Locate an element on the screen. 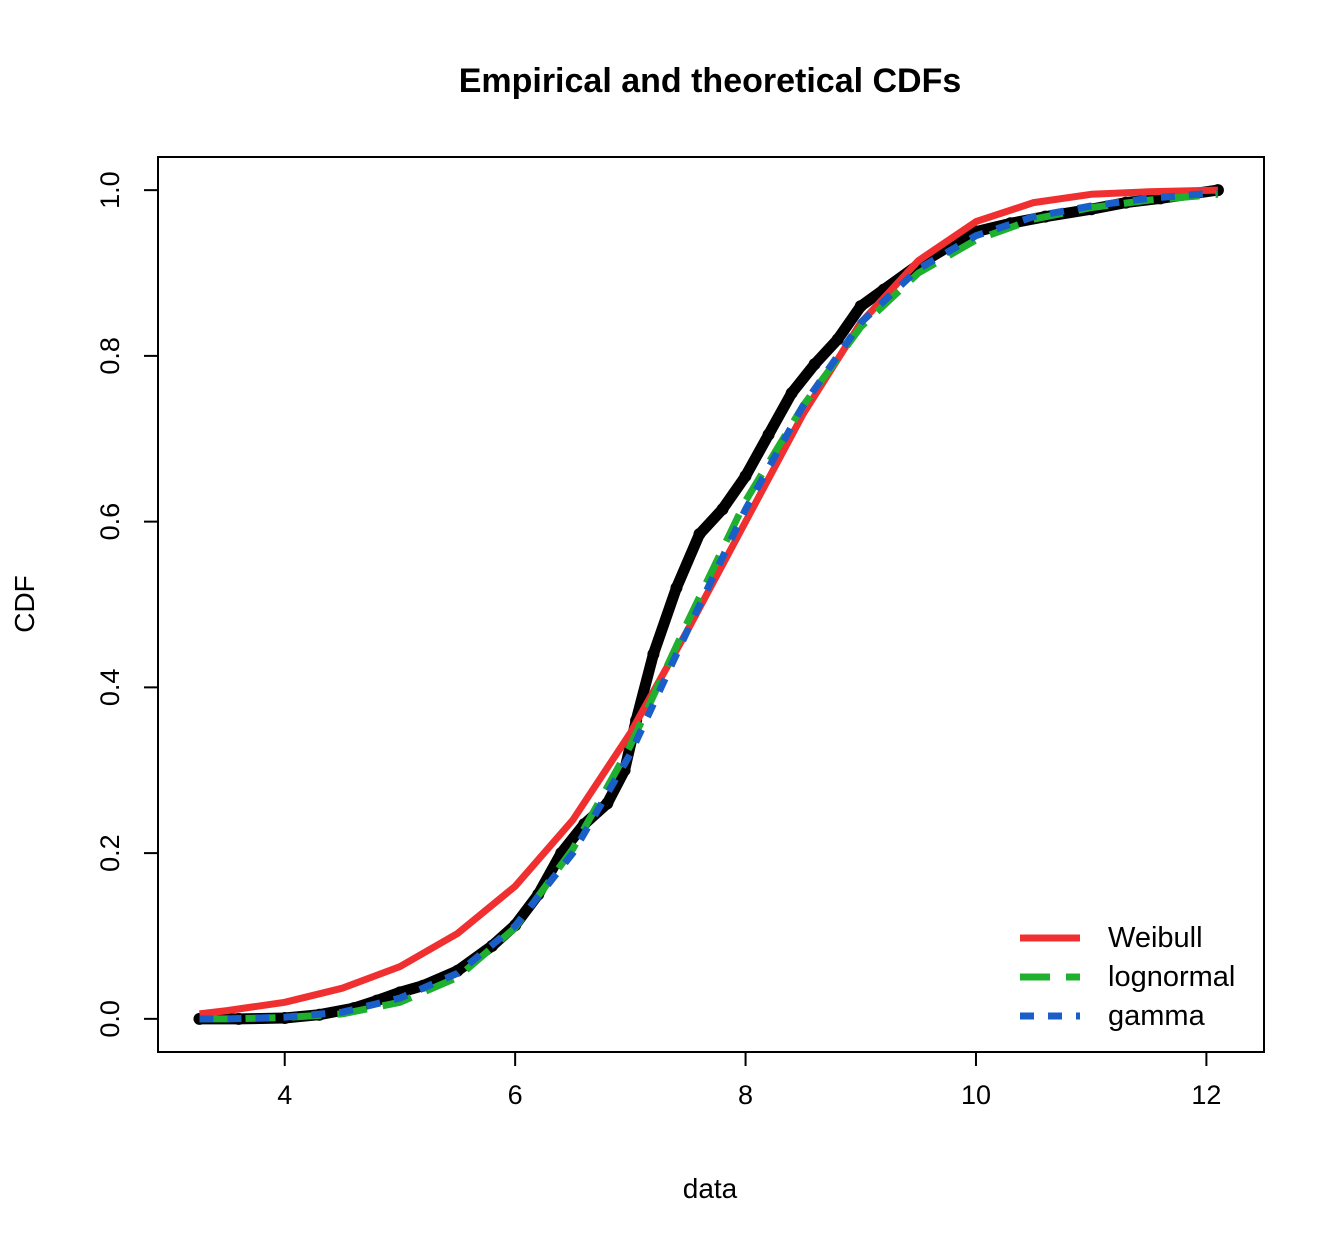 The height and width of the screenshot is (1248, 1344). x-tick-label: 6 is located at coordinates (515, 1095).